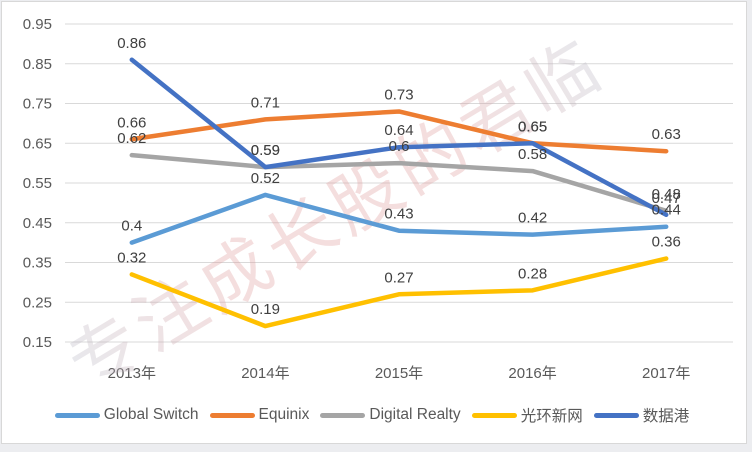 This screenshot has width=752, height=452. I want to click on data-label: 0.59, so click(265, 150).